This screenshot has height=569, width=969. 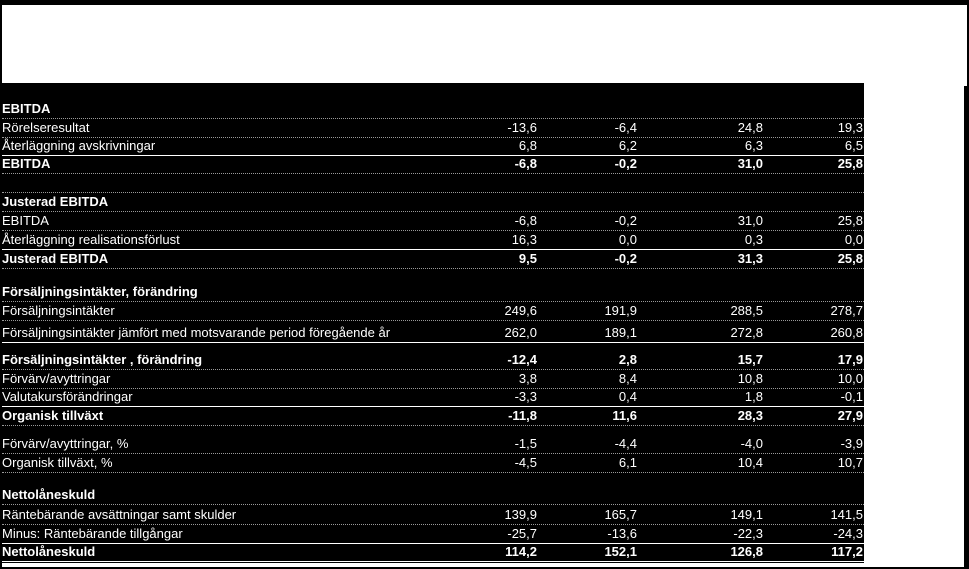 I want to click on value-cell: 31,0, so click(x=750, y=163).